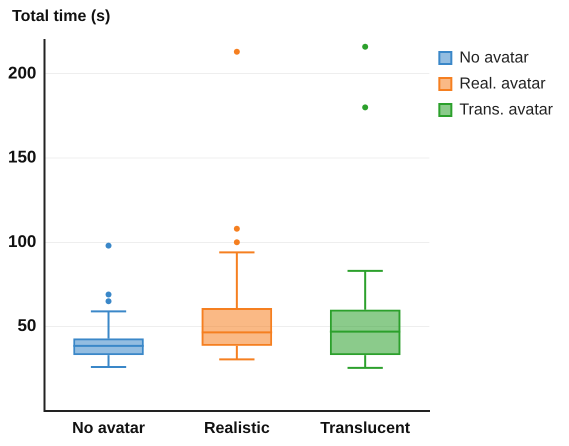 This screenshot has height=446, width=569. Describe the element at coordinates (506, 109) in the screenshot. I see `legend-label: Trans. avatar` at that location.